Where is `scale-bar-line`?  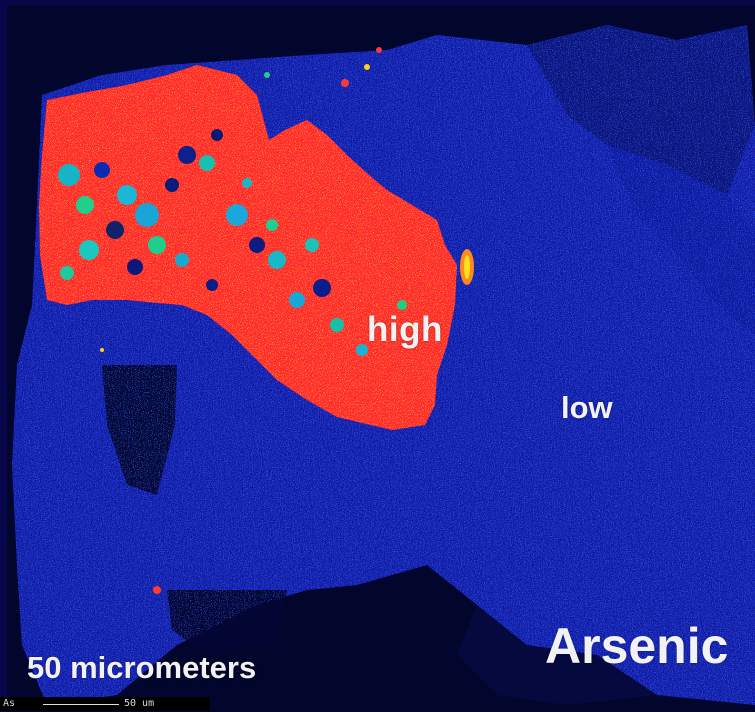
scale-bar-line is located at coordinates (81, 704).